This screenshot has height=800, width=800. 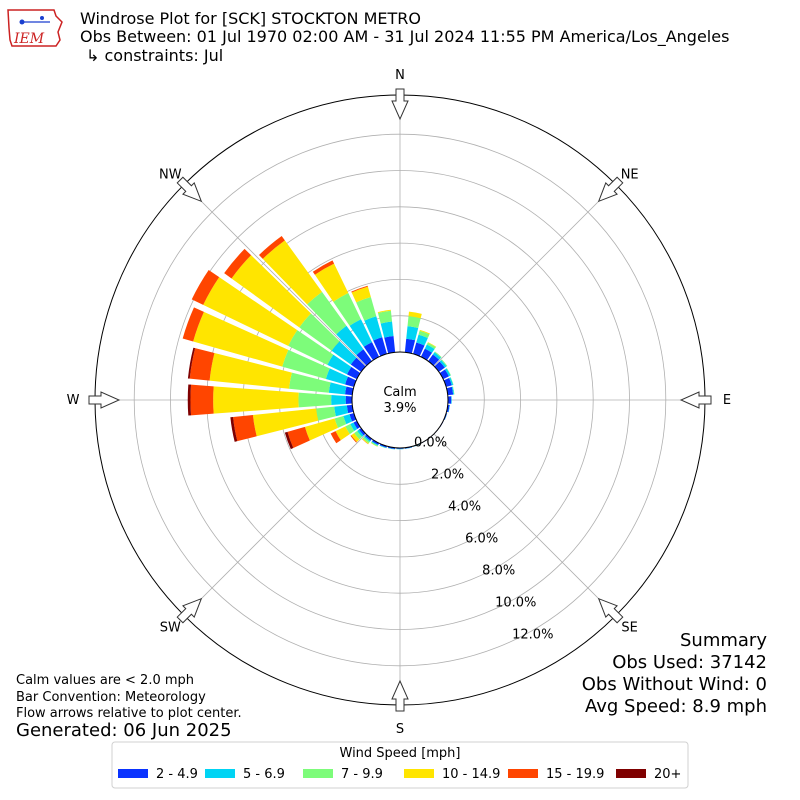 I want to click on bar-convention-note: Bar Convention: Meteorology, so click(x=111, y=697).